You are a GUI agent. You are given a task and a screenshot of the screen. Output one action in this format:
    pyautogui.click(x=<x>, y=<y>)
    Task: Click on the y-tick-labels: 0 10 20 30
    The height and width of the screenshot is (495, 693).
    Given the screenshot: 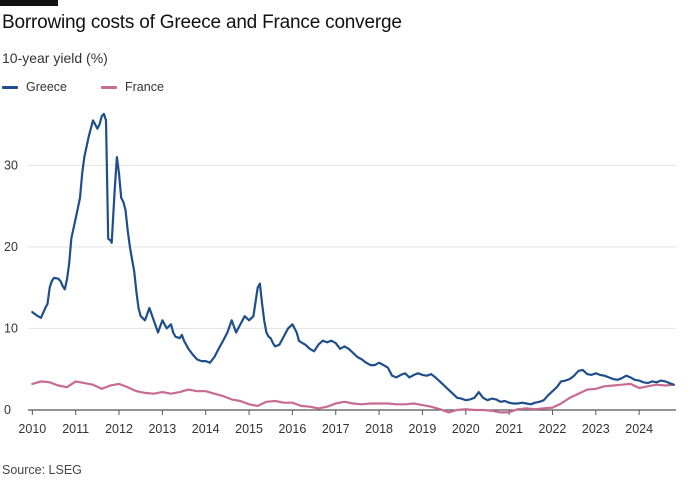 What is the action you would take?
    pyautogui.click(x=11, y=287)
    